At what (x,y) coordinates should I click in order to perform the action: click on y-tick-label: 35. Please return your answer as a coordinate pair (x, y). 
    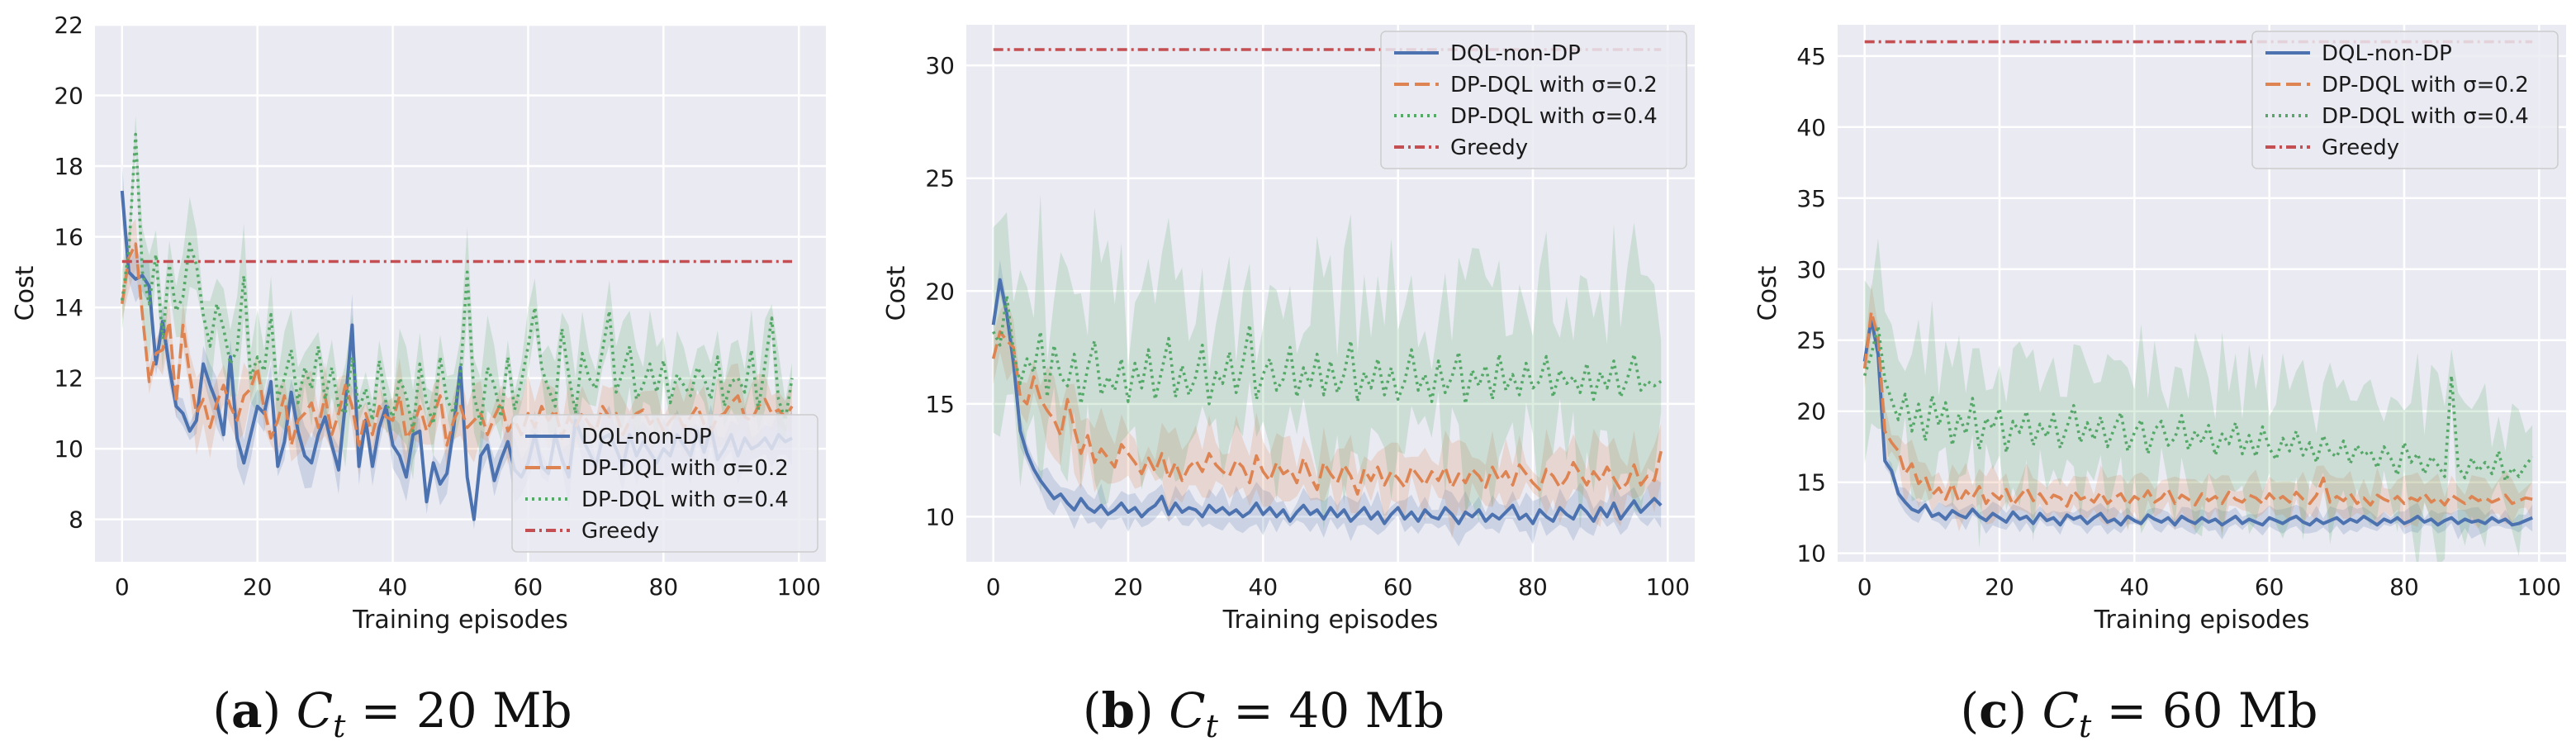
    Looking at the image, I should click on (1811, 198).